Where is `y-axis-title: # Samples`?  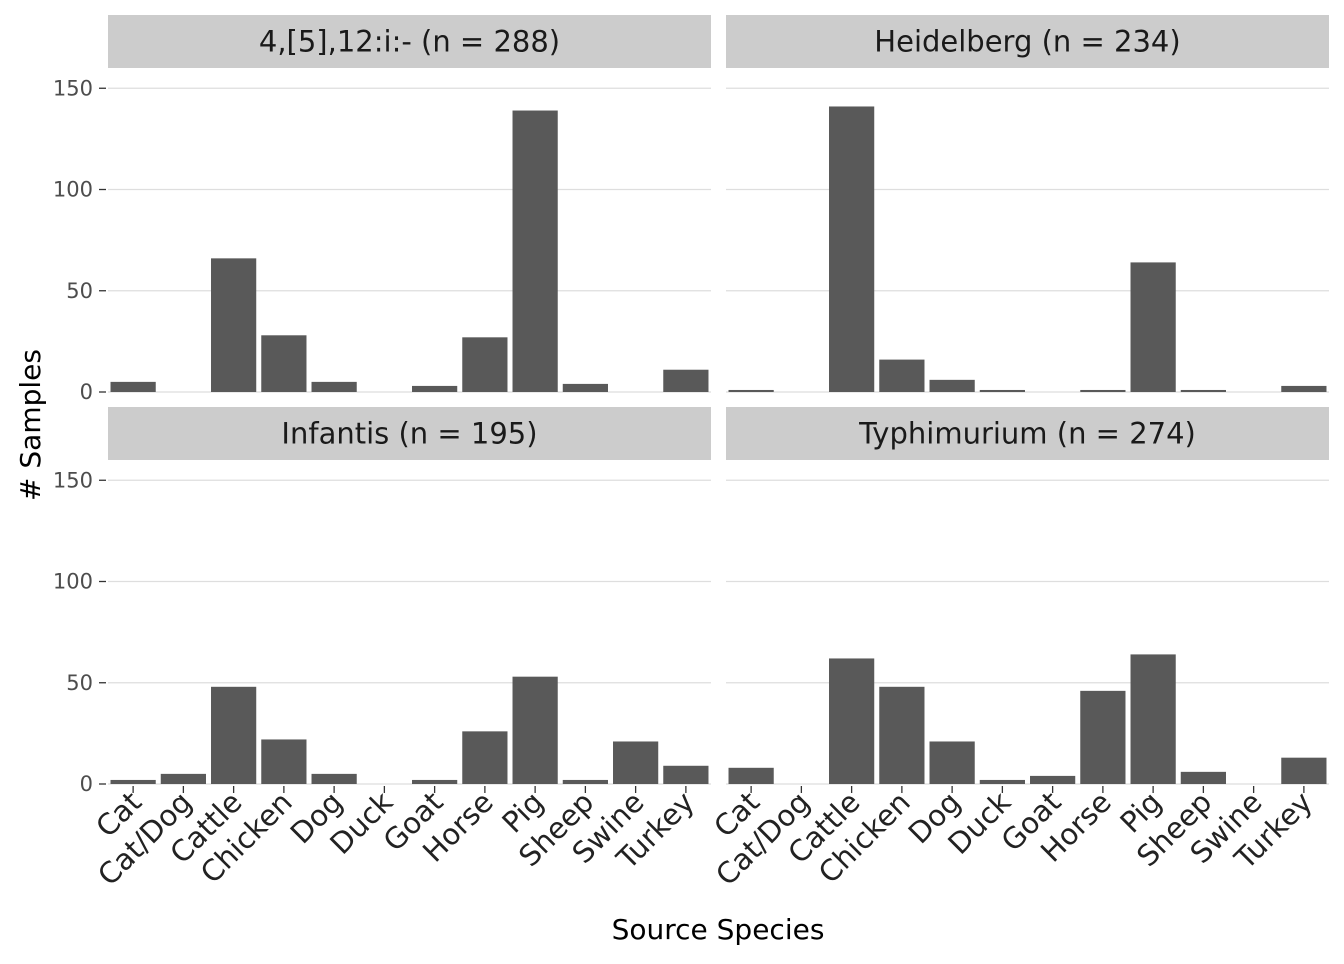
y-axis-title: # Samples is located at coordinates (30, 425).